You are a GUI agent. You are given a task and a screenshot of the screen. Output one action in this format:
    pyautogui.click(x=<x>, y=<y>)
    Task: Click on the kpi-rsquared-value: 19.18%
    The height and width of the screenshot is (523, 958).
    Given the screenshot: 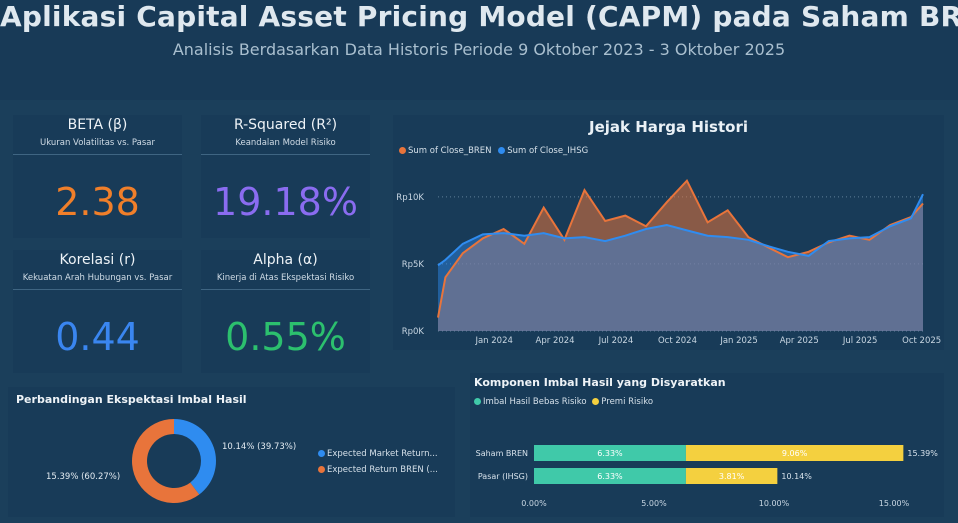 What is the action you would take?
    pyautogui.click(x=285, y=202)
    